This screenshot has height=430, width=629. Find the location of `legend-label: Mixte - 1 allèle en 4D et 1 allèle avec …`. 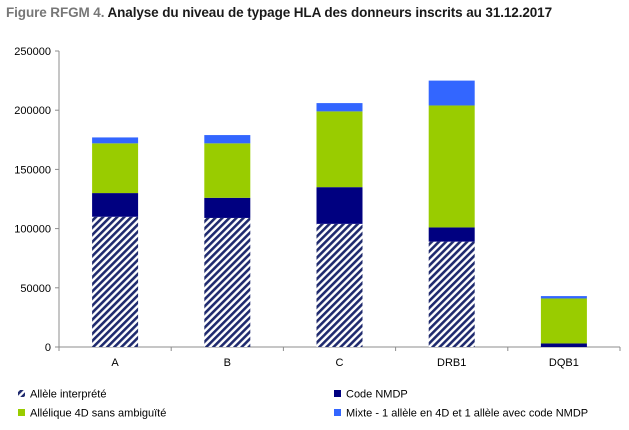

legend-label: Mixte - 1 allèle en 4D et 1 allèle avec … is located at coordinates (467, 414).